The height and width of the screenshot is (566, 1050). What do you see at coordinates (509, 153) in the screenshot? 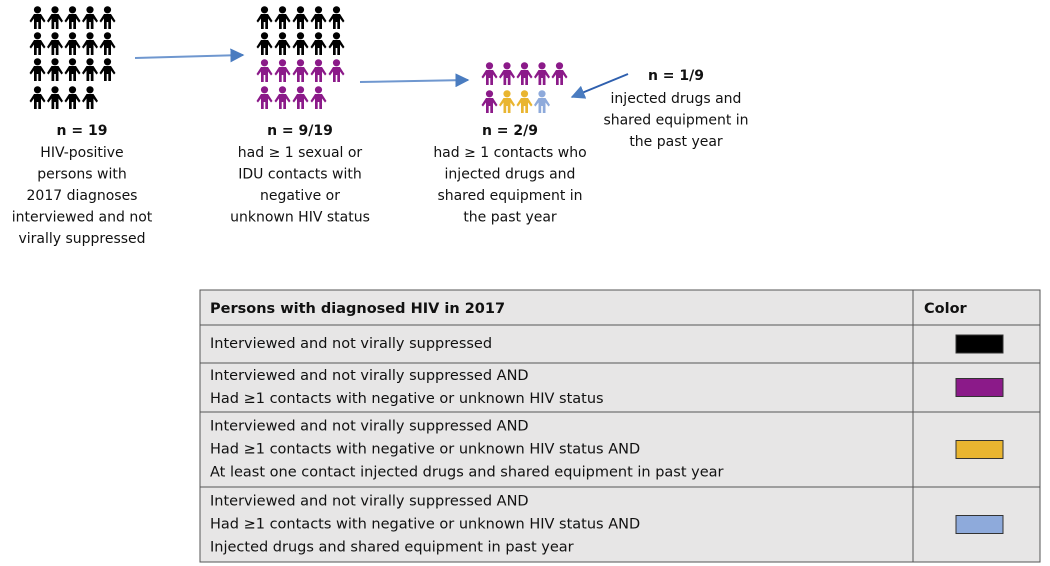
I see `group-description: had ≥ 1 contacts who` at bounding box center [509, 153].